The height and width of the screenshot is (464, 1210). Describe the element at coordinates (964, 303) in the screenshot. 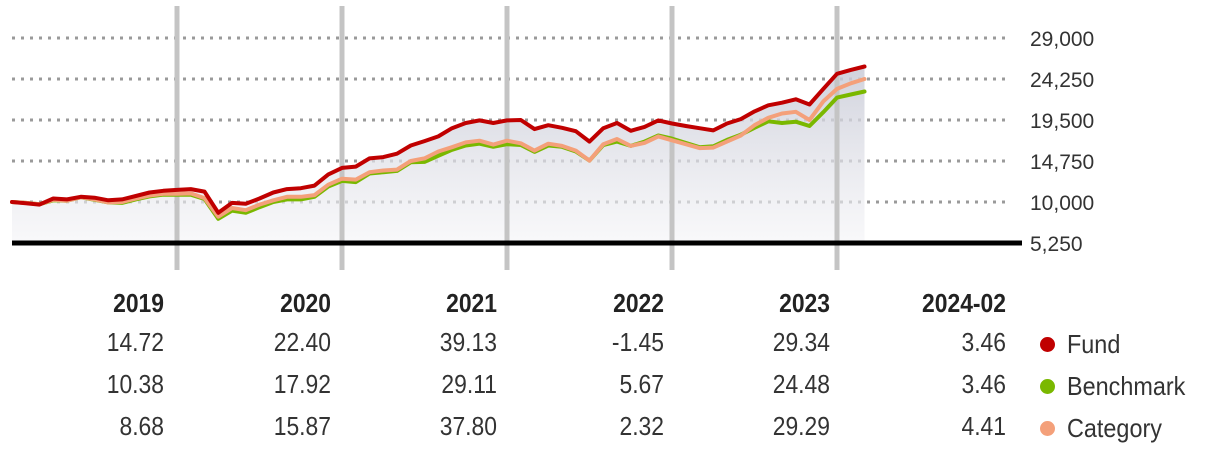

I see `column-header: 2024-02` at that location.